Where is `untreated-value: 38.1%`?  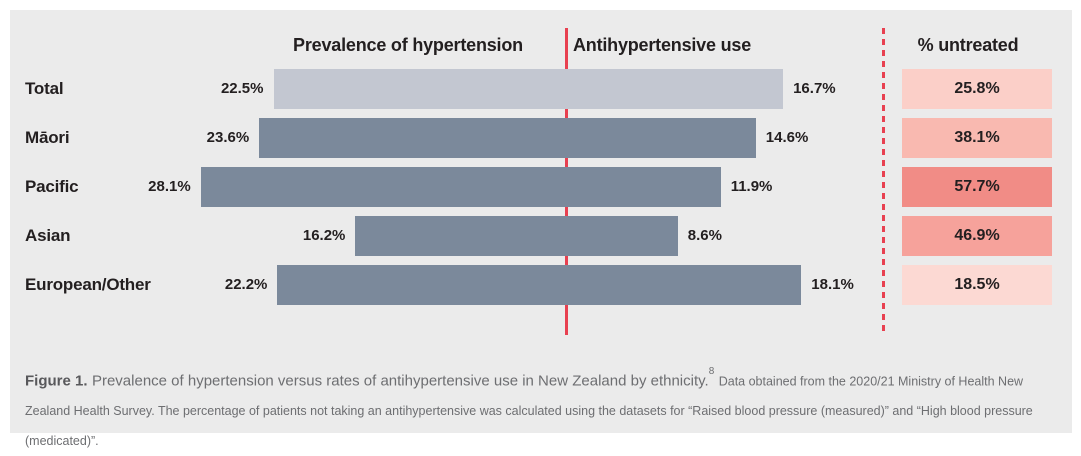
untreated-value: 38.1% is located at coordinates (977, 137).